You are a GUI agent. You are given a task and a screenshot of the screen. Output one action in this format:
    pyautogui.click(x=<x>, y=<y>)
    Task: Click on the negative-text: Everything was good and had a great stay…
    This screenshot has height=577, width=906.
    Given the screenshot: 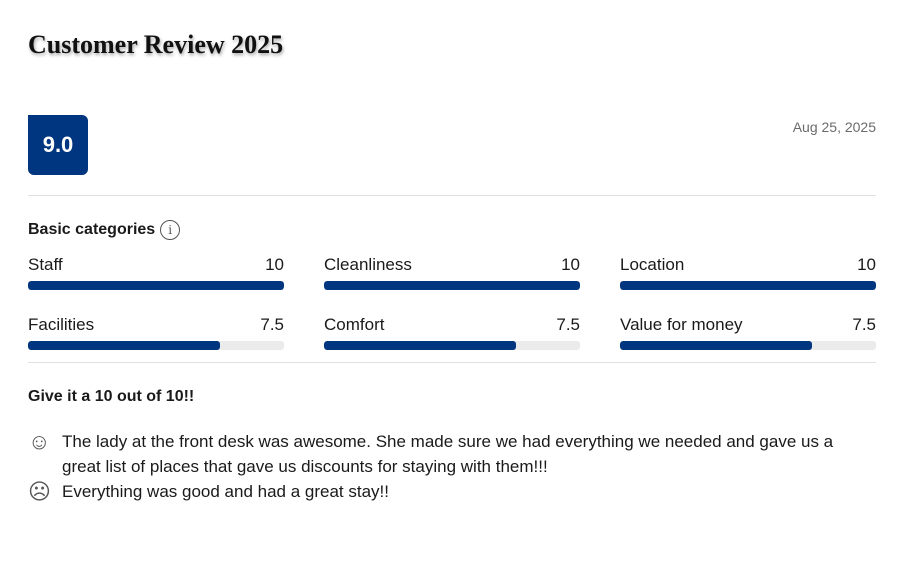 What is the action you would take?
    pyautogui.click(x=225, y=491)
    